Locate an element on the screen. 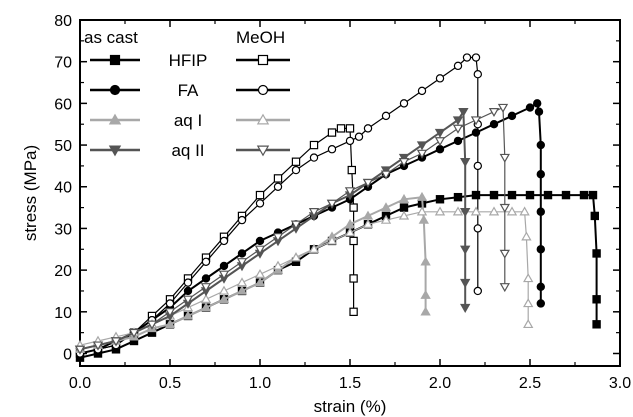  y-tick-label: 50 is located at coordinates (63, 146).